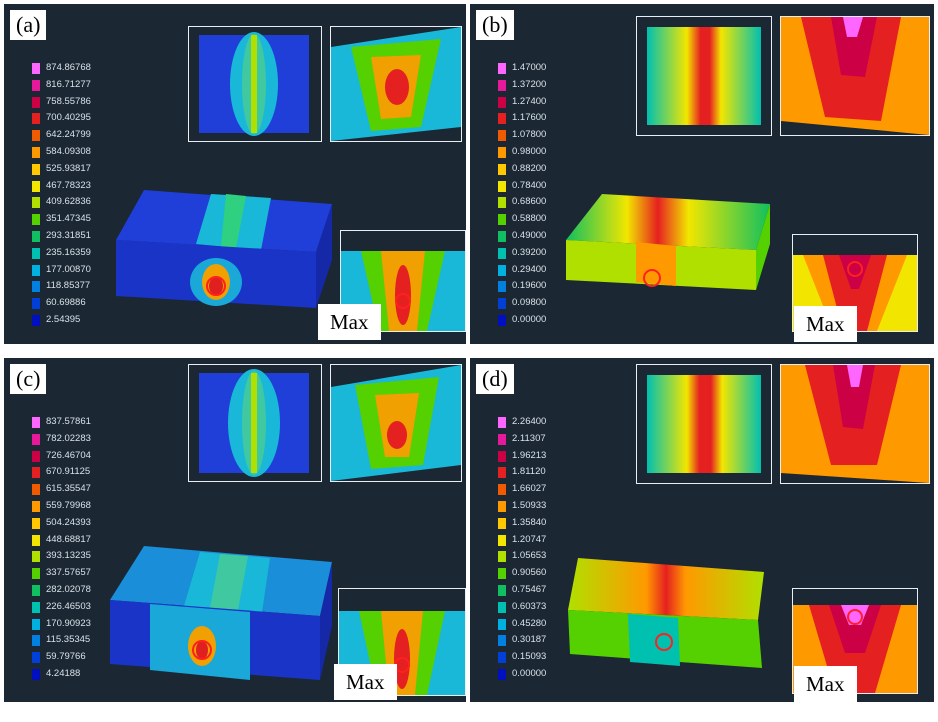  I want to click on panel-label: (b), so click(495, 25).